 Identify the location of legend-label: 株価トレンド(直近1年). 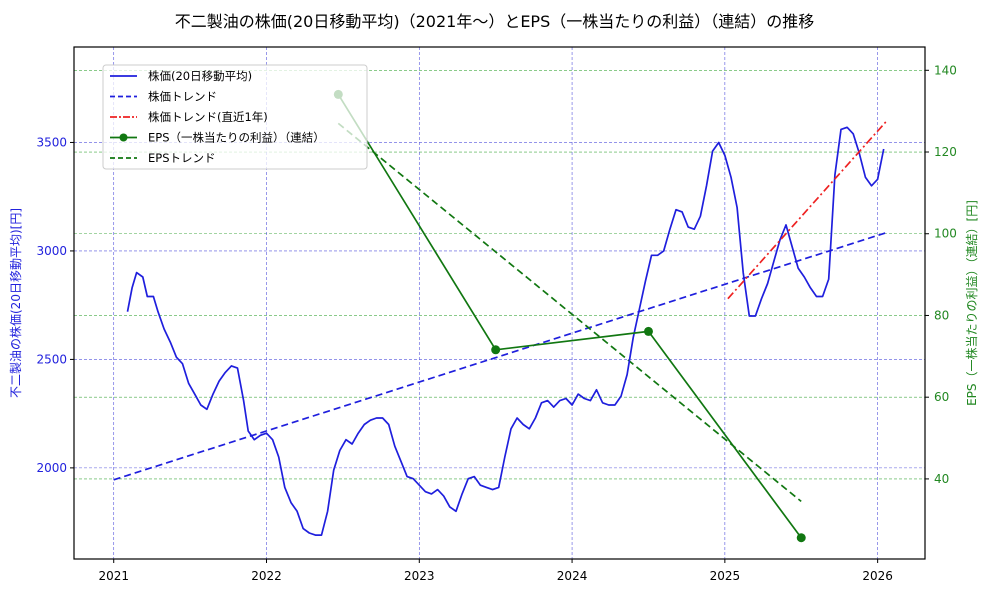
(208, 117).